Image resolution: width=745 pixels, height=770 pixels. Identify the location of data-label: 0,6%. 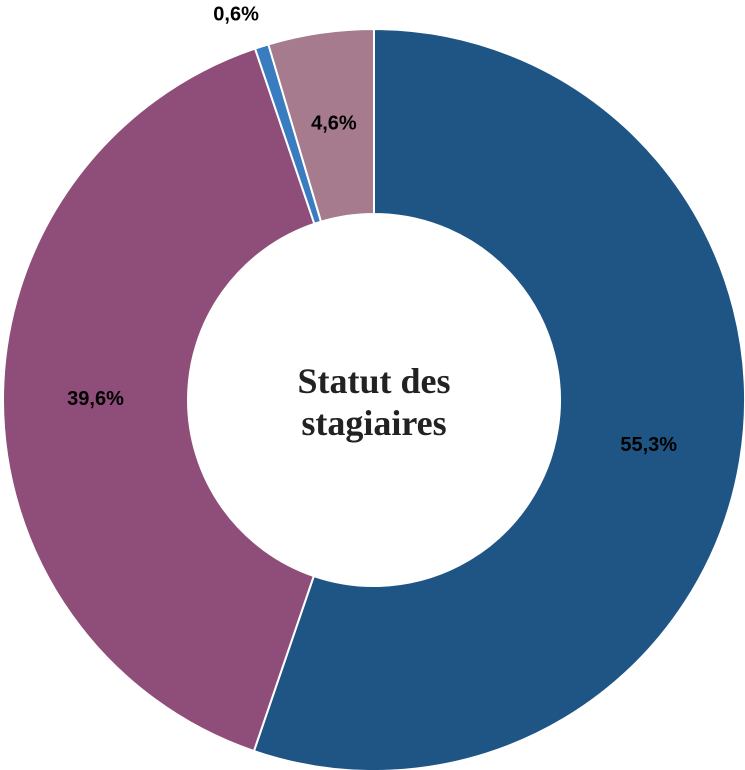
(236, 14).